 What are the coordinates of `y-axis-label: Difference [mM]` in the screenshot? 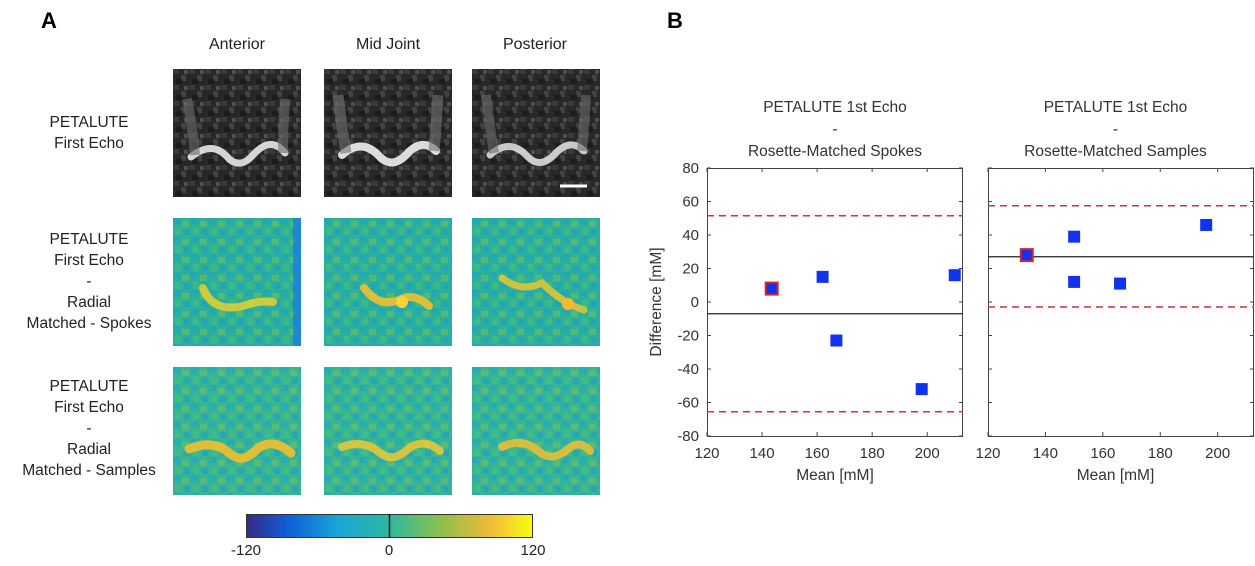 It's located at (656, 301).